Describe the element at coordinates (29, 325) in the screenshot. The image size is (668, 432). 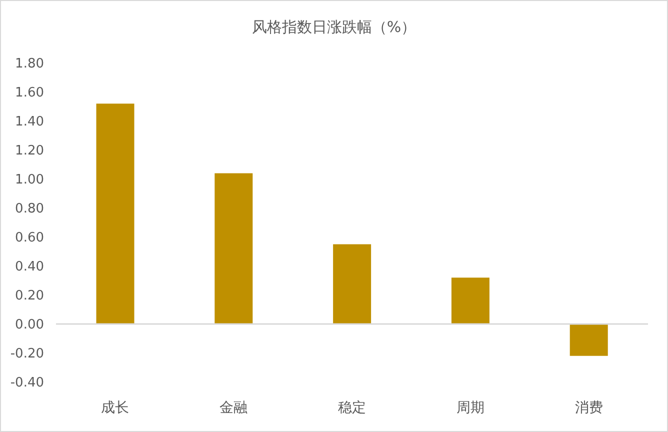
I see `y-tick-label: 0.00` at that location.